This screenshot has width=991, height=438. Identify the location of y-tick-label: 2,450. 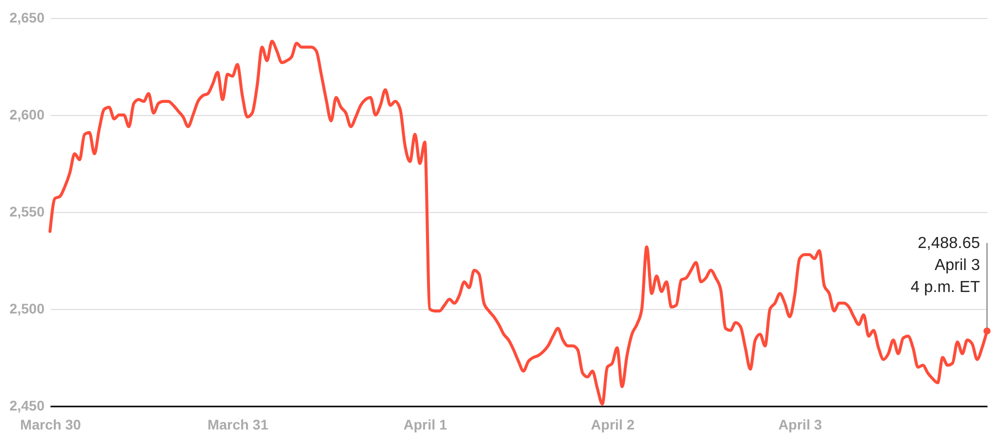
(27, 406).